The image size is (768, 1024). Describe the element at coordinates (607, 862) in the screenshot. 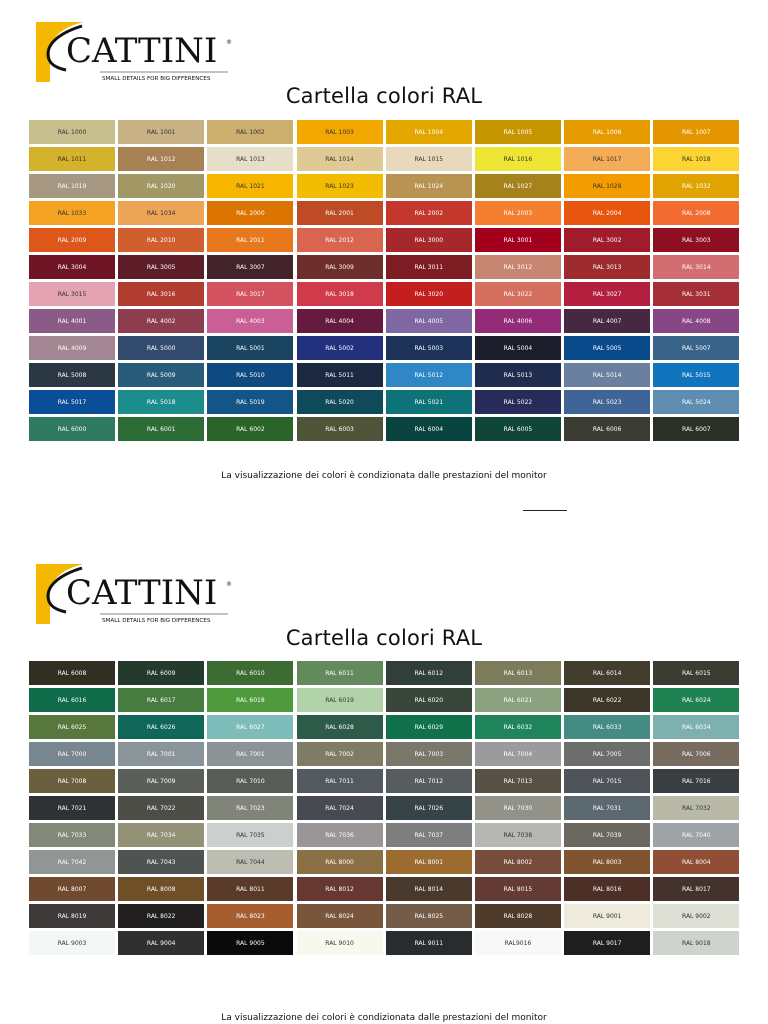

I see `ral-swatch: RAL 8003` at that location.